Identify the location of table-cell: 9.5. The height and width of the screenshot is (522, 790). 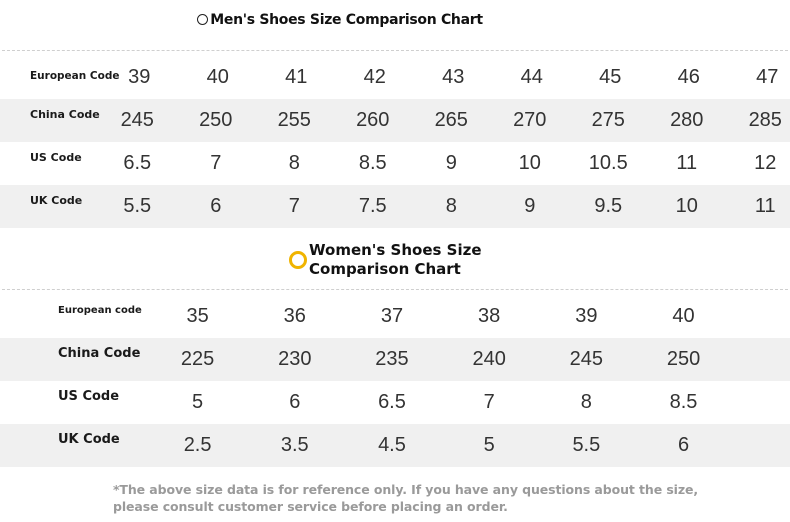
(608, 206).